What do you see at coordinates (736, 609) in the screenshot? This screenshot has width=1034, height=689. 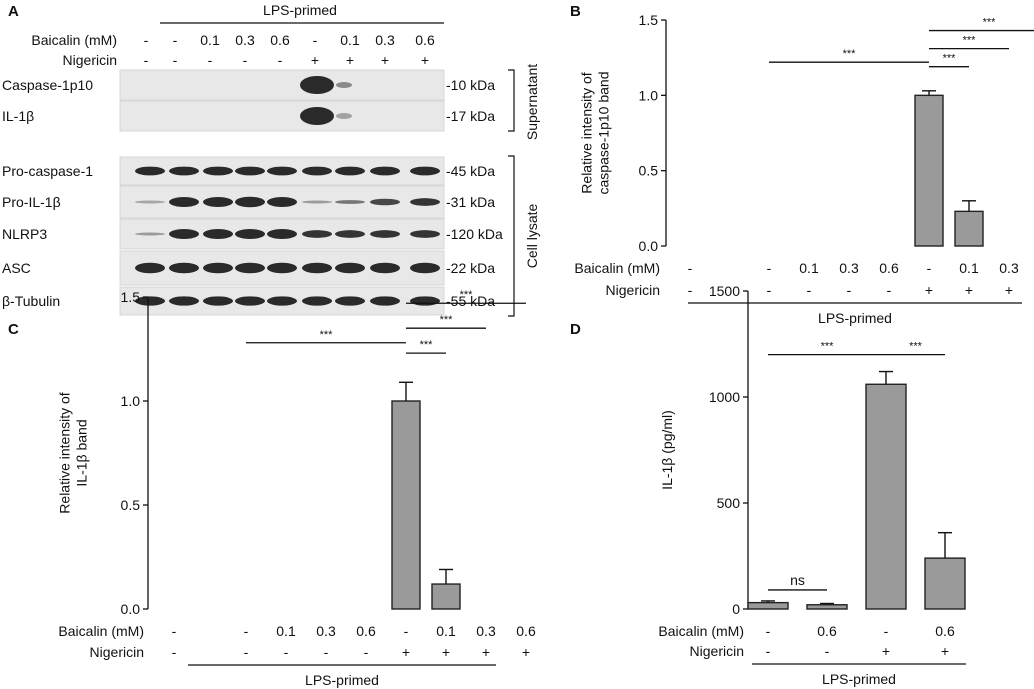 I see `y-tick-label: 0` at bounding box center [736, 609].